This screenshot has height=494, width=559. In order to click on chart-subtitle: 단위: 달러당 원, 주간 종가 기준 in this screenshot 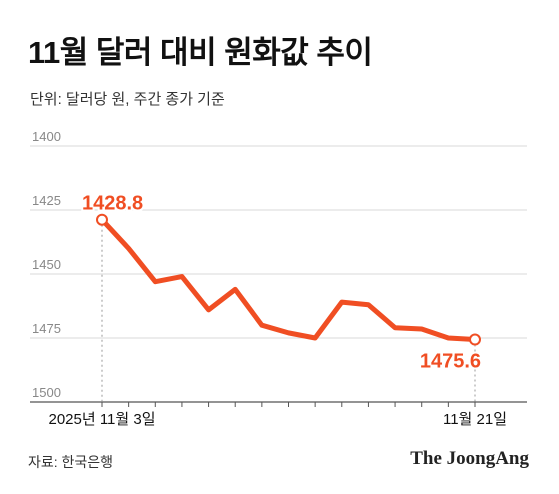, I will do `click(127, 99)`.